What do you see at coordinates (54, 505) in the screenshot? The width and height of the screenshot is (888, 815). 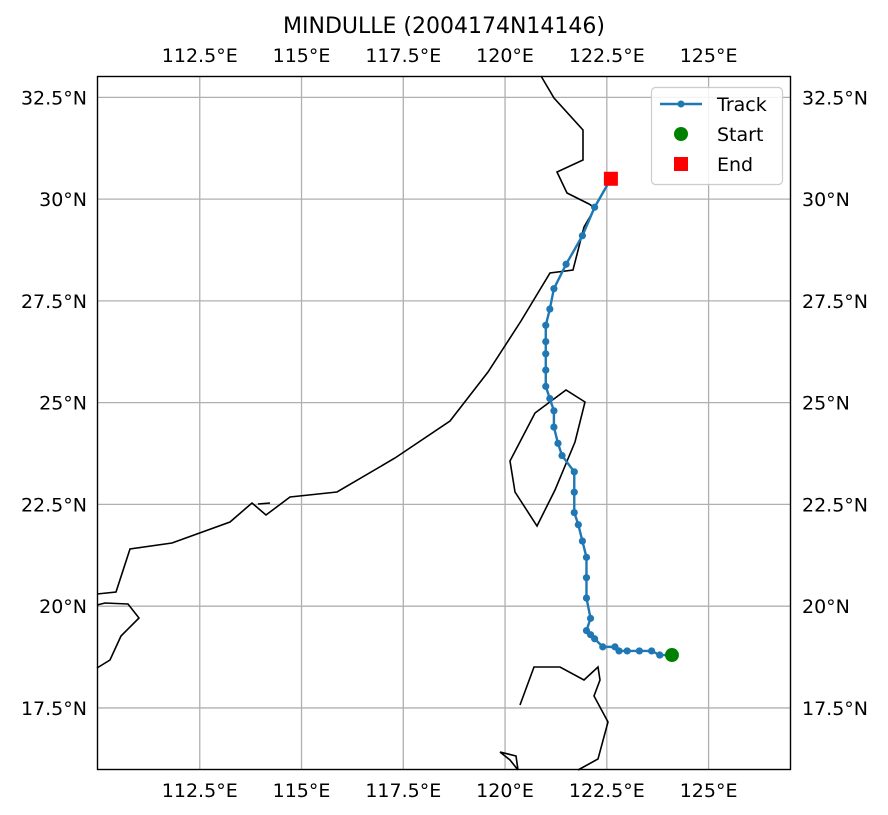 I see `y-tick-label-left: 22.5°N` at bounding box center [54, 505].